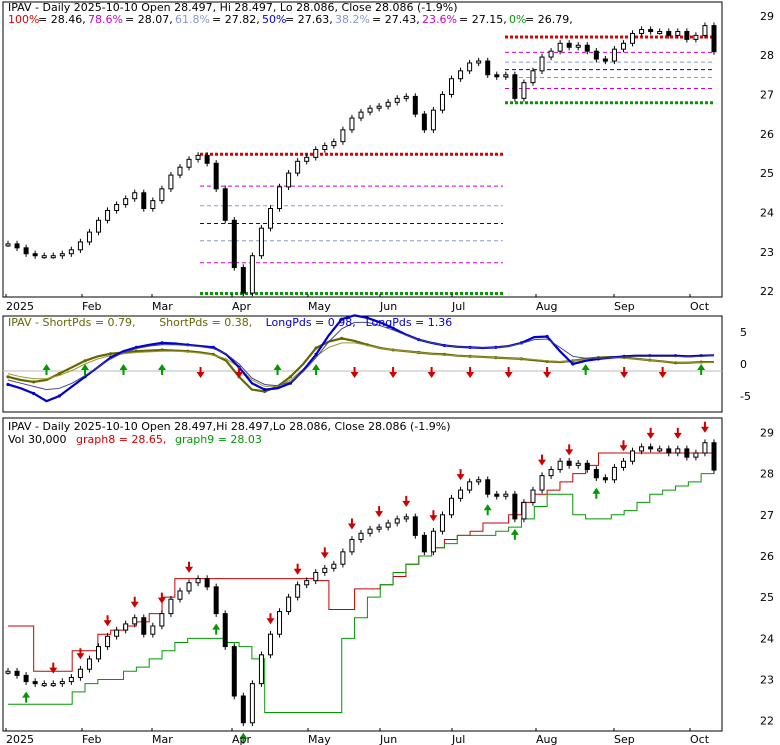 This screenshot has height=745, width=780. What do you see at coordinates (357, 736) in the screenshot?
I see `bands-x-axis: 2025 Feb Mar Apr May Jun Jul Aug Sep Oct` at bounding box center [357, 736].